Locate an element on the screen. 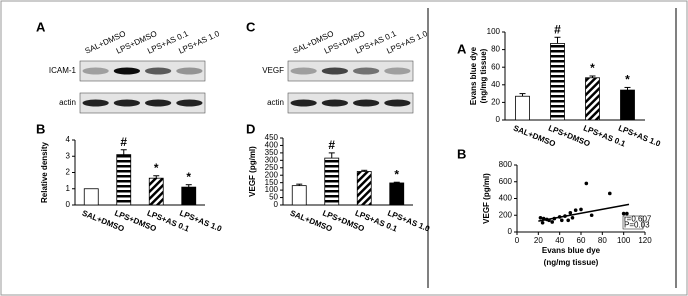  y-tick-label: 800 is located at coordinates (506, 164).